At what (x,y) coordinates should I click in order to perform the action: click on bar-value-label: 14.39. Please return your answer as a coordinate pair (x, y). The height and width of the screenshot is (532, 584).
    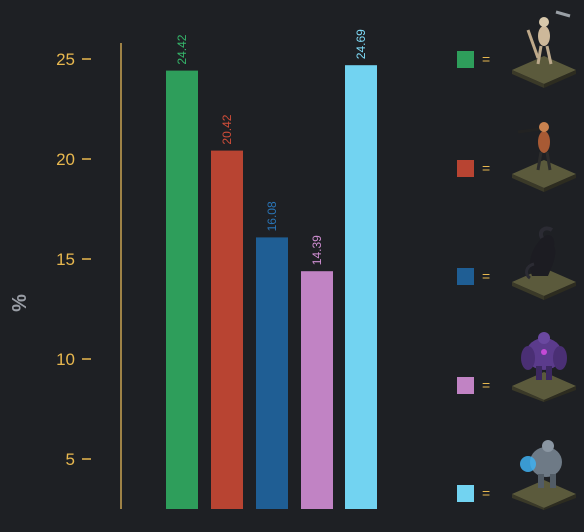
    Looking at the image, I should click on (317, 250).